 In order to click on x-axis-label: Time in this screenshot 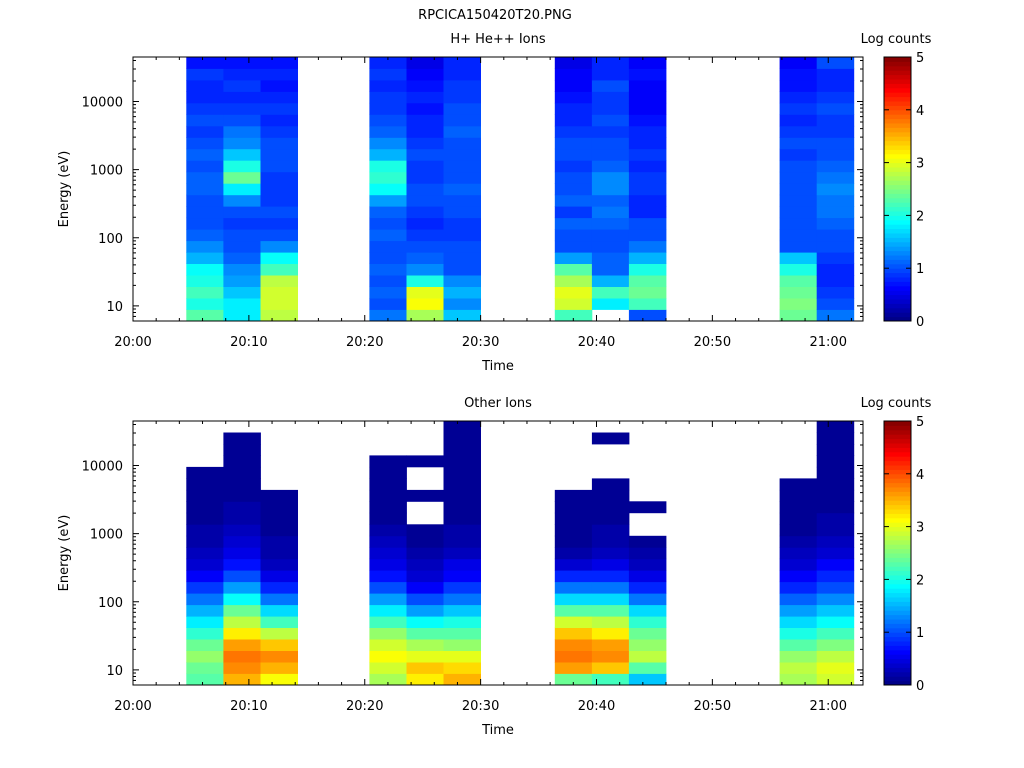, I will do `click(497, 366)`.